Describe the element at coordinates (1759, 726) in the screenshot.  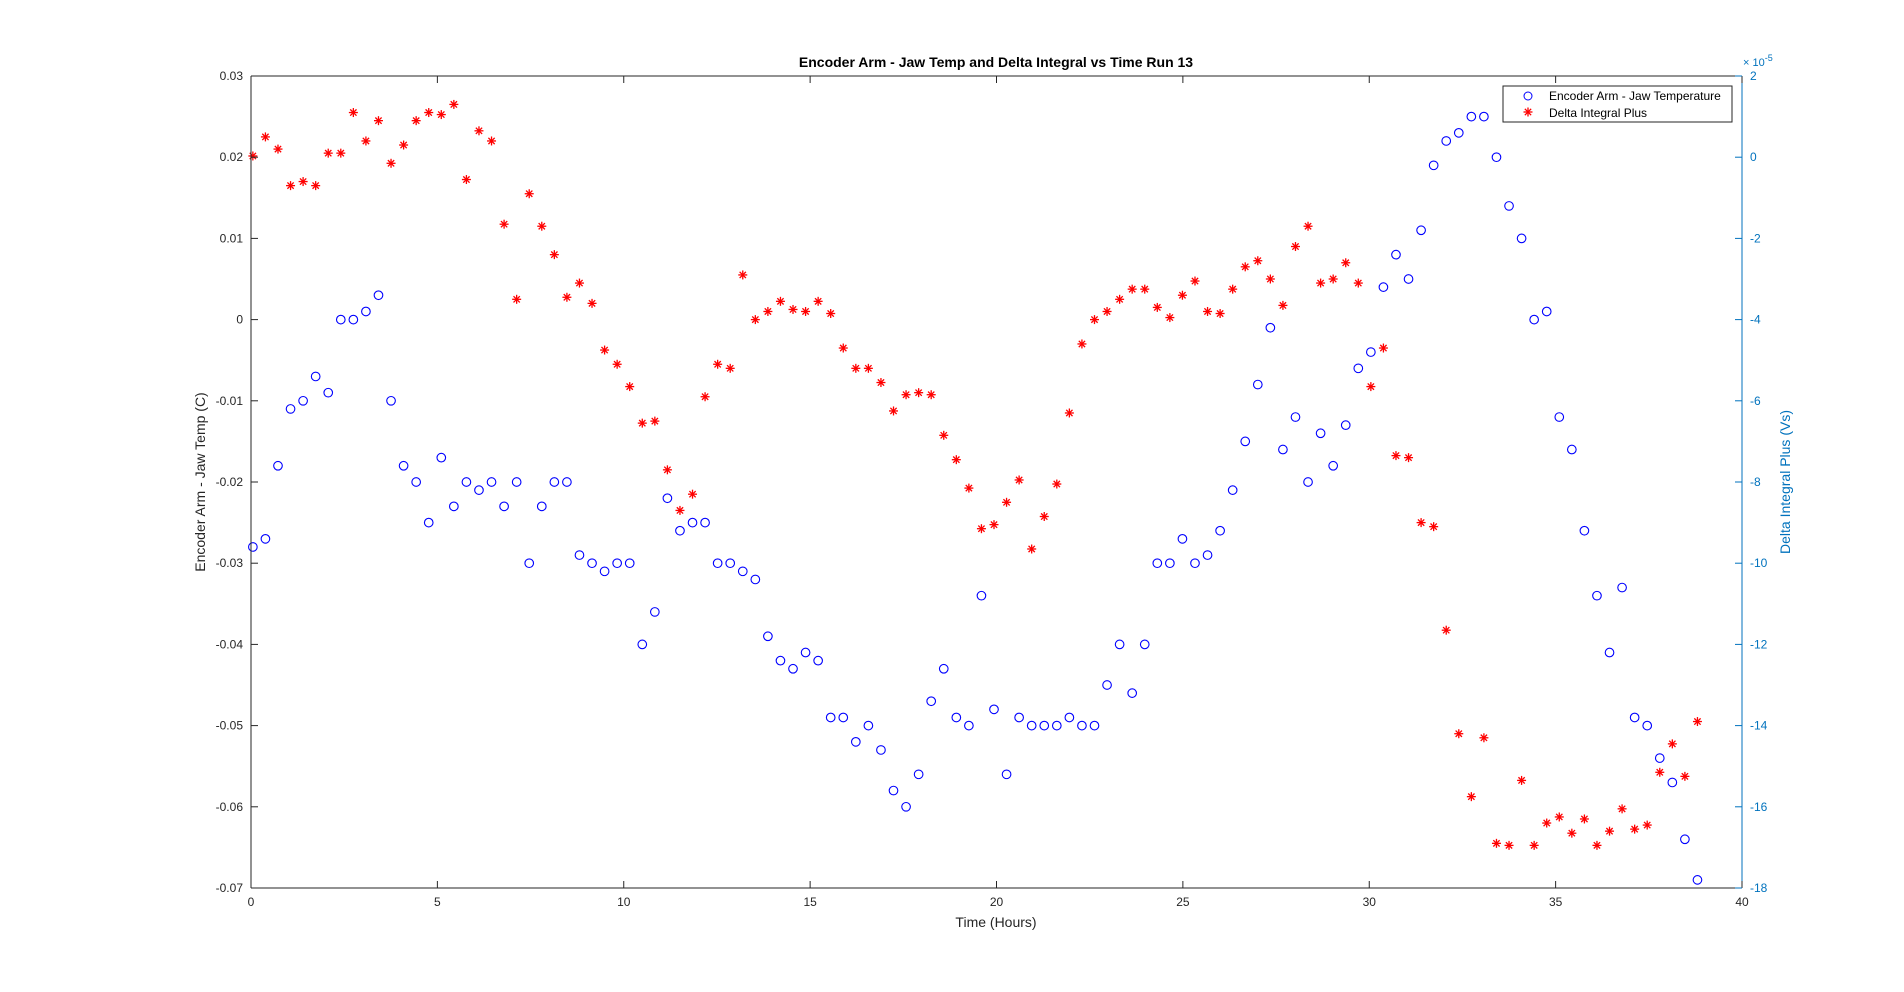
I see `y-tick-label-right: -14` at that location.